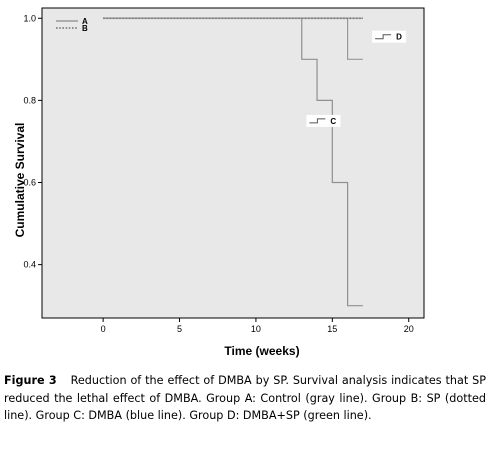  What do you see at coordinates (30, 380) in the screenshot?
I see `figure-label: Figure 3` at bounding box center [30, 380].